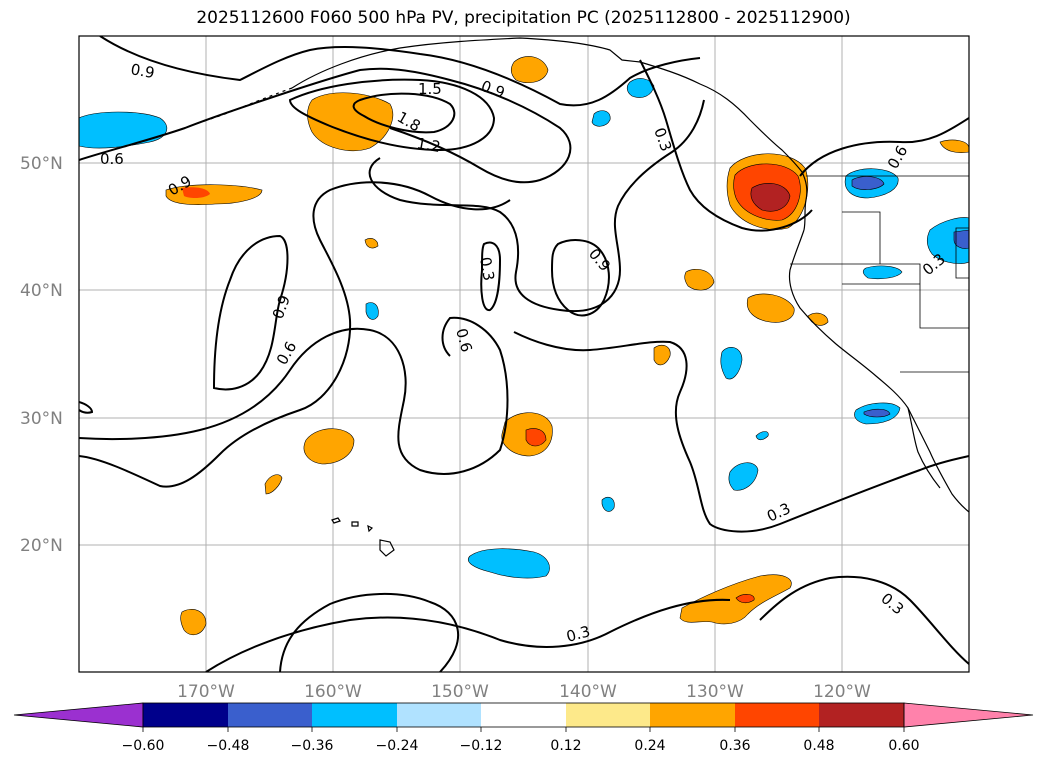 Image resolution: width=1047 pixels, height=765 pixels. Describe the element at coordinates (460, 692) in the screenshot. I see `lon-label: 150°W` at that location.